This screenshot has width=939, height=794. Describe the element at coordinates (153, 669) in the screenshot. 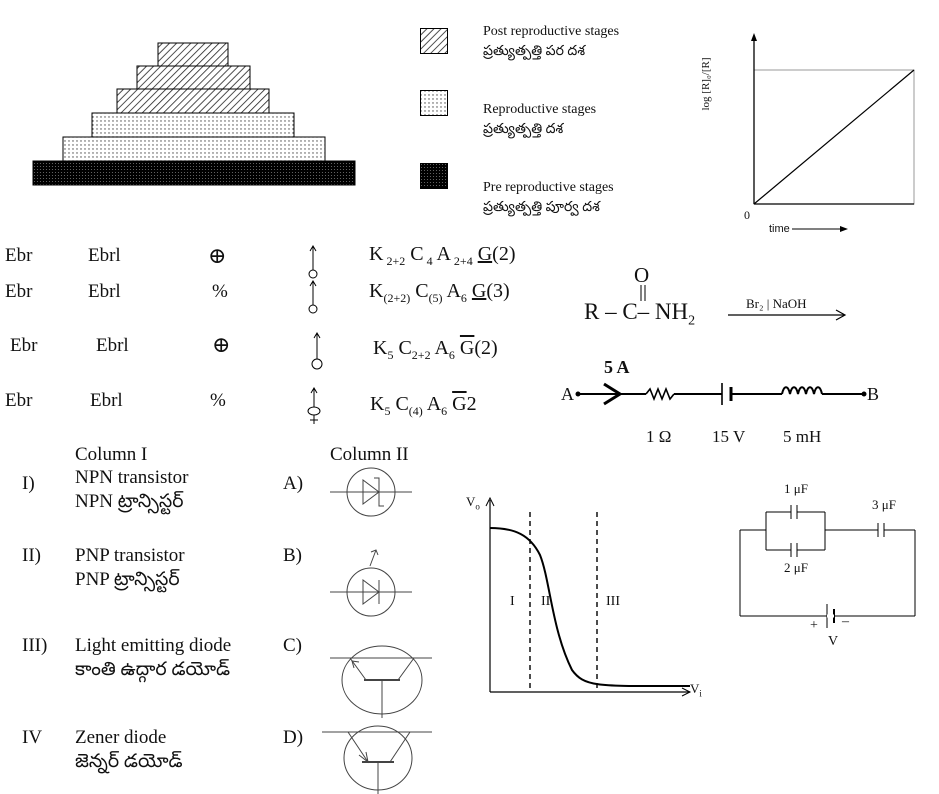

I see `item-telugu: కాంతి ఉద్గార డయోడ్` at that location.